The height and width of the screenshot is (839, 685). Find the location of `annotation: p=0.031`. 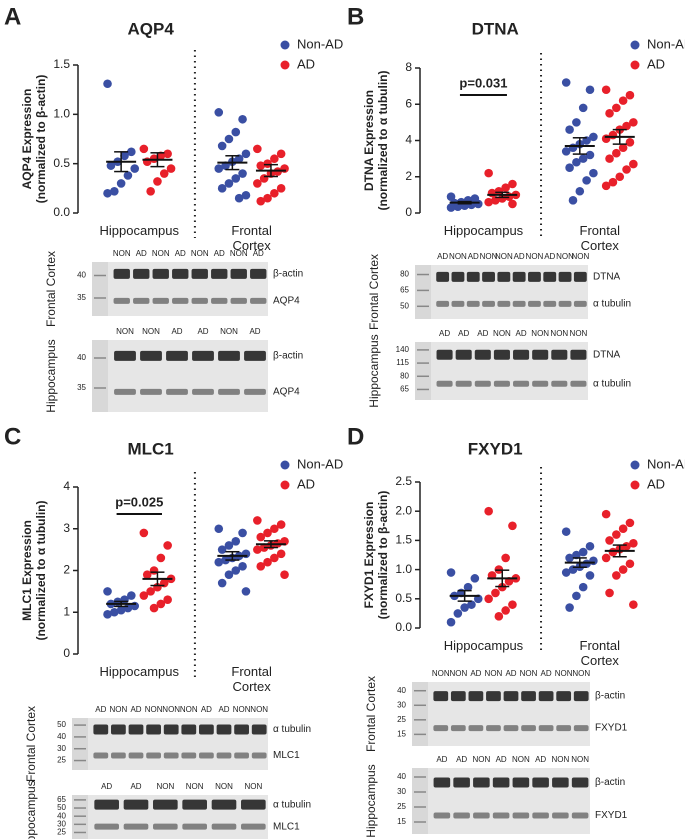

annotation: p=0.031 is located at coordinates (483, 82).